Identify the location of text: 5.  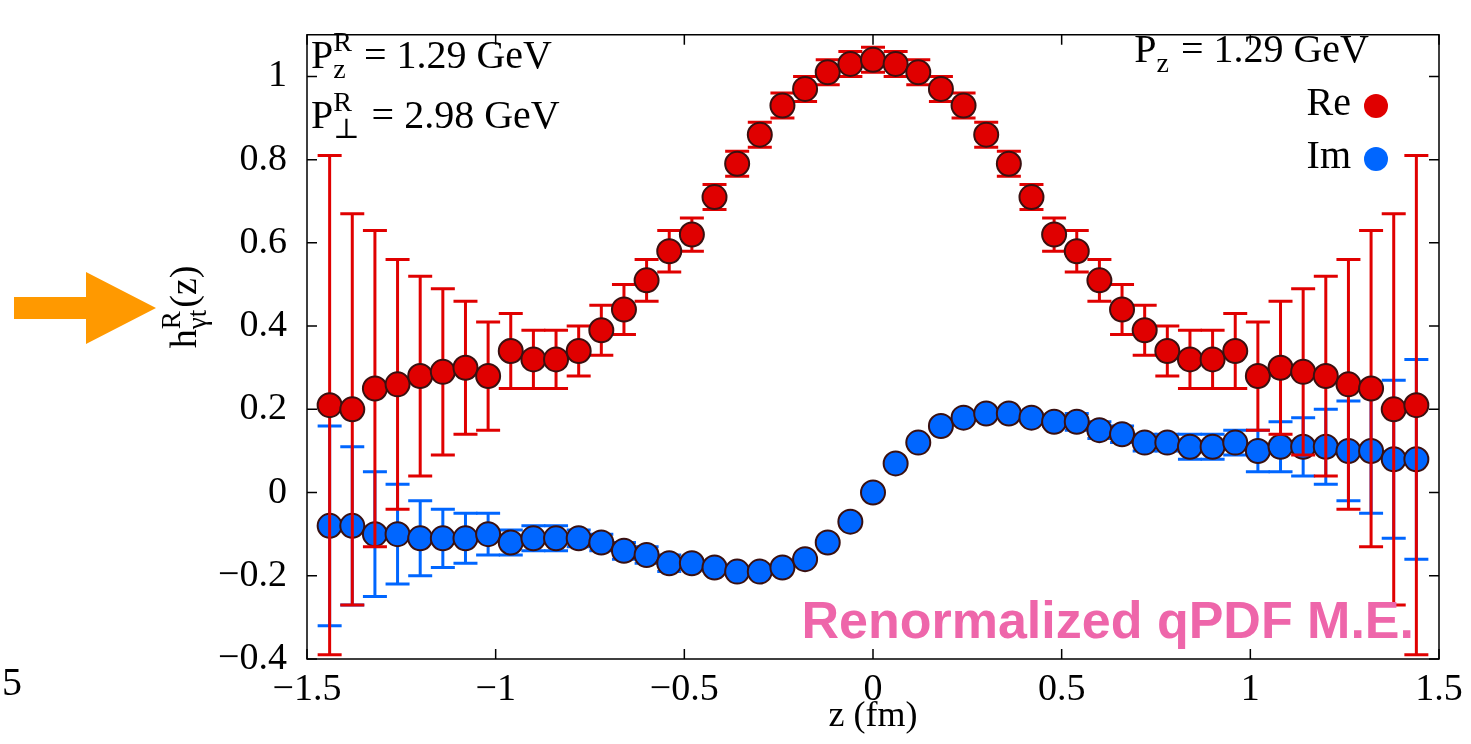
(12, 681).